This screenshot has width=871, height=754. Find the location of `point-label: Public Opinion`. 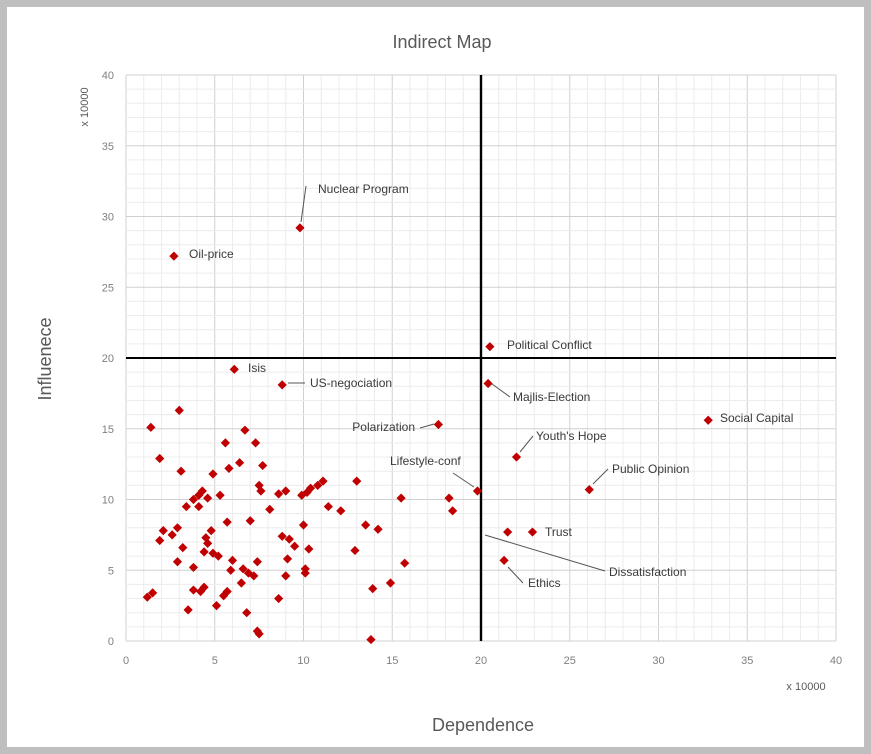

point-label: Public Opinion is located at coordinates (650, 469).